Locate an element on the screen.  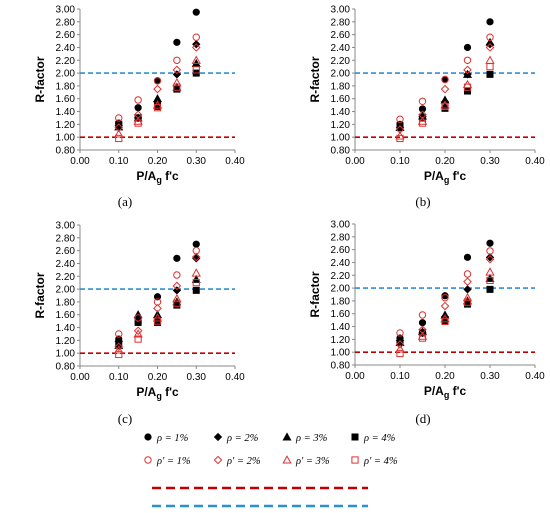
y-tick-label: 1.00 is located at coordinates (341, 353).